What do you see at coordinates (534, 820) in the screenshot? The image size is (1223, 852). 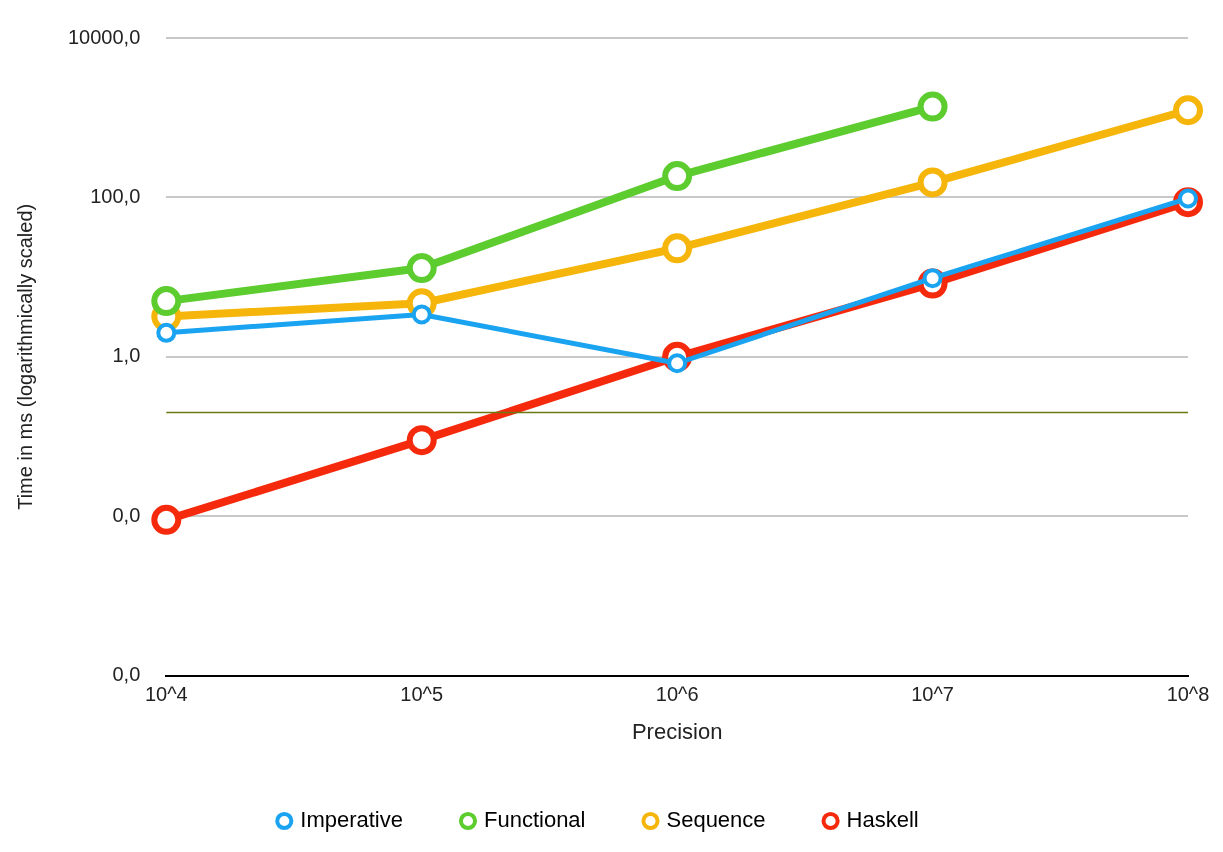 I see `legend-label: Functional` at bounding box center [534, 820].